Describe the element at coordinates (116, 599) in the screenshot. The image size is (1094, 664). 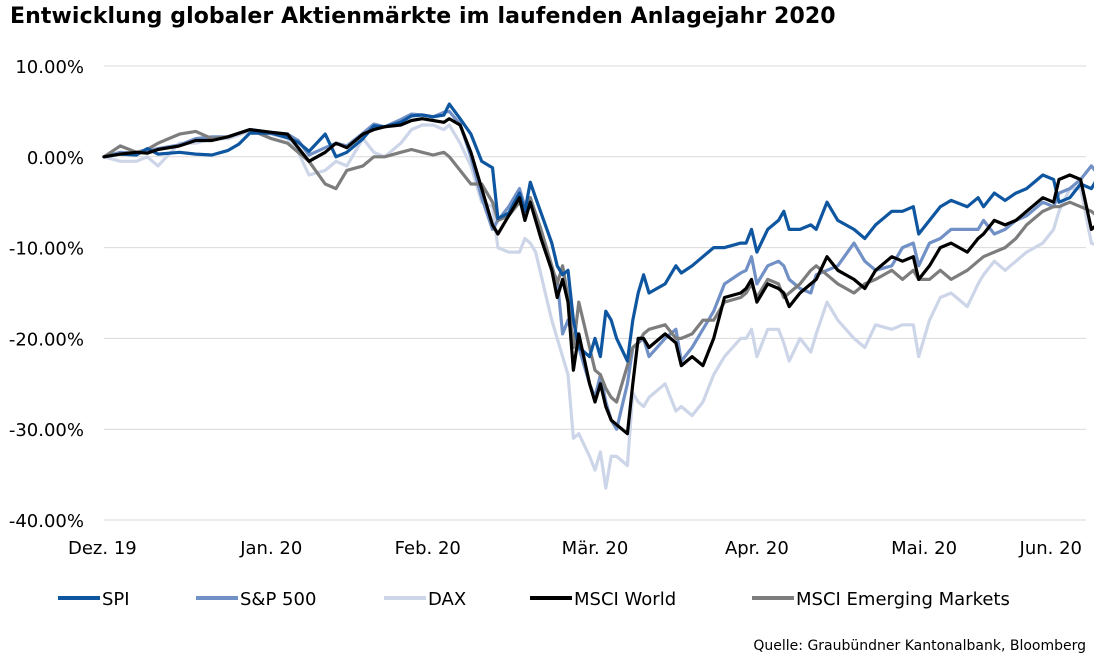
I see `legend-label: SPI` at that location.